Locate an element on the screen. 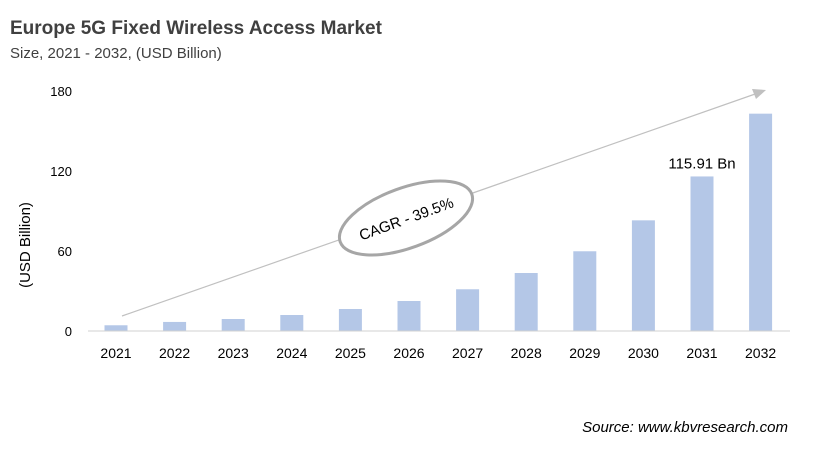 This screenshot has height=452, width=817. bar-2021 is located at coordinates (116, 328).